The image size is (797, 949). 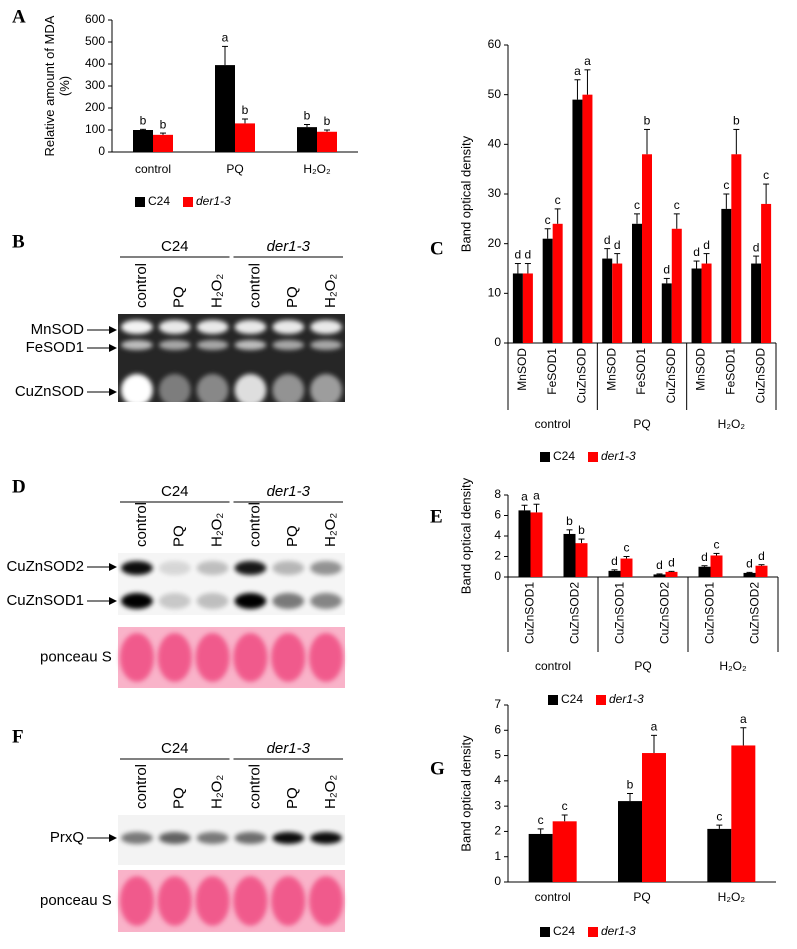 What do you see at coordinates (497, 755) in the screenshot?
I see `y-tick-label: 5` at bounding box center [497, 755].